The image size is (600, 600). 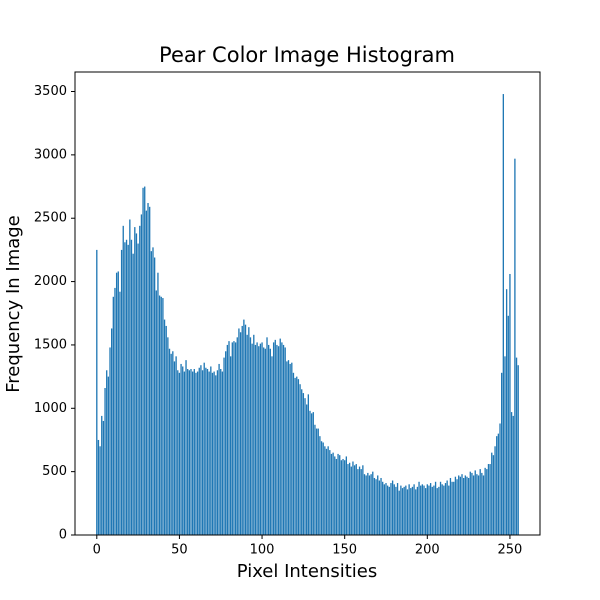 I want to click on chart-title: Pear Color Image Histogram, so click(x=307, y=55).